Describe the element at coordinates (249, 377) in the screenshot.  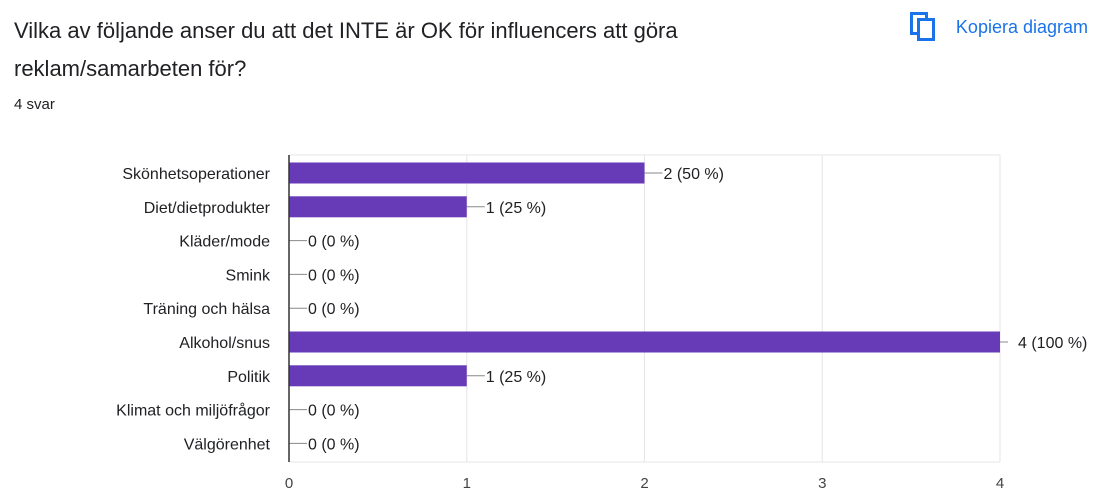
I see `category-label: Politik` at that location.